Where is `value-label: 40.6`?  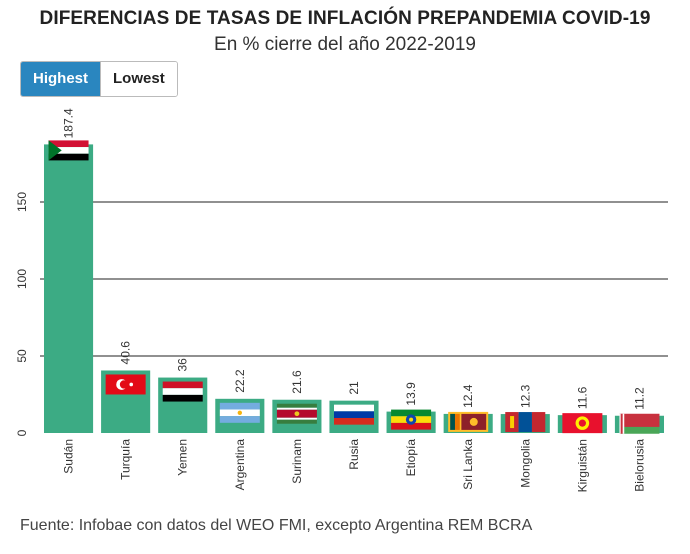 value-label: 40.6 is located at coordinates (126, 353).